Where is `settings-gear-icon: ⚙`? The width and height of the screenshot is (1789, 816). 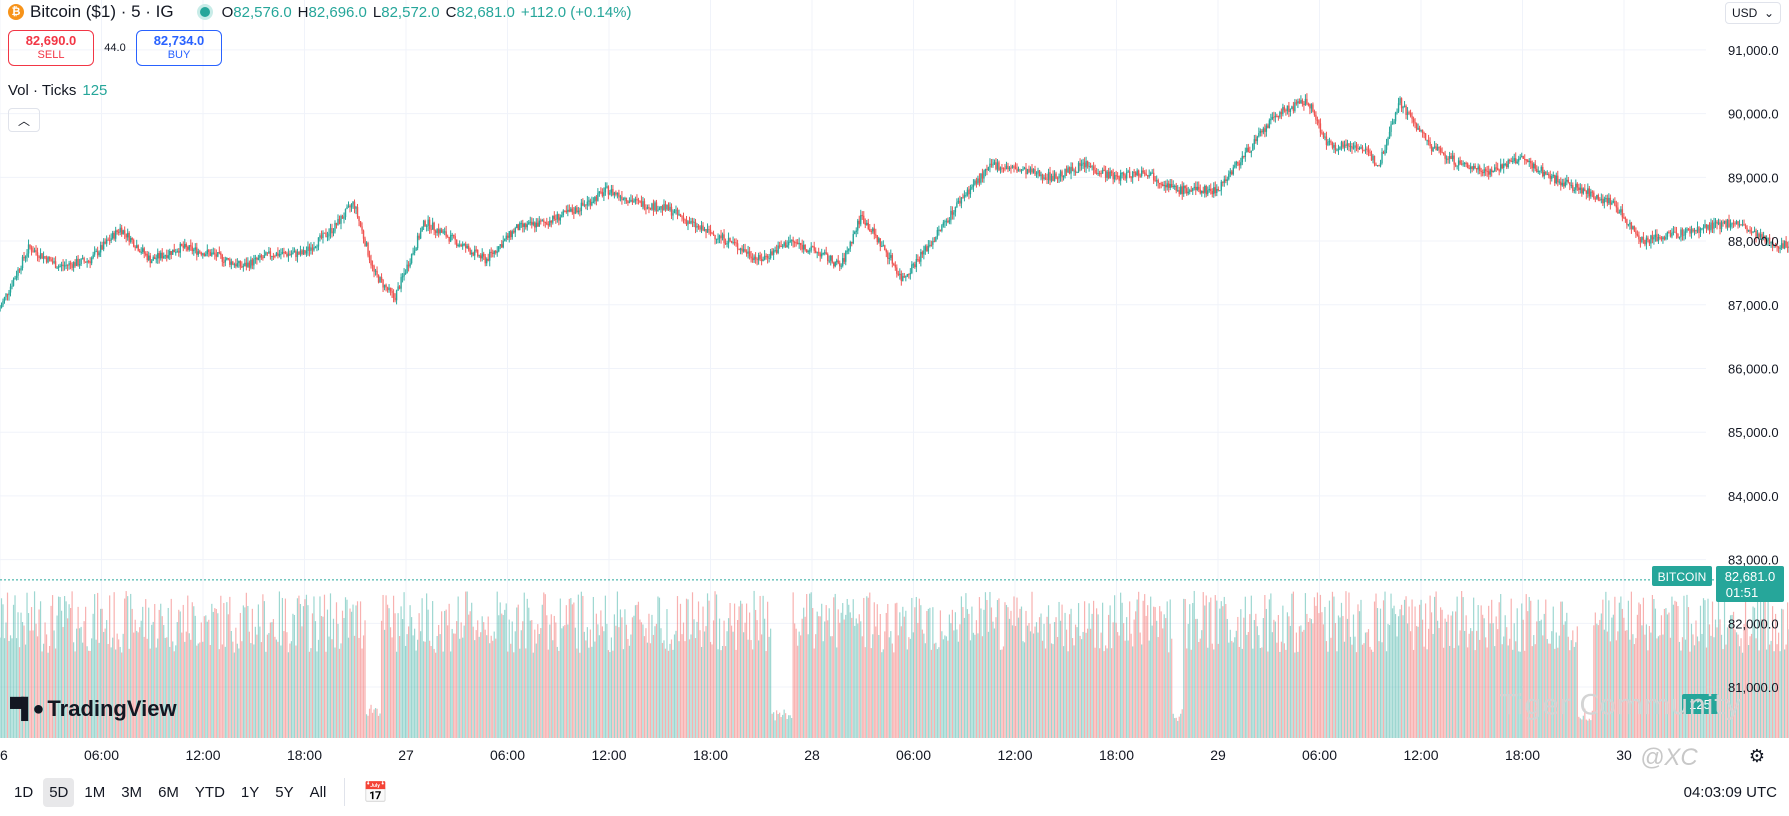
settings-gear-icon: ⚙ is located at coordinates (1756, 756).